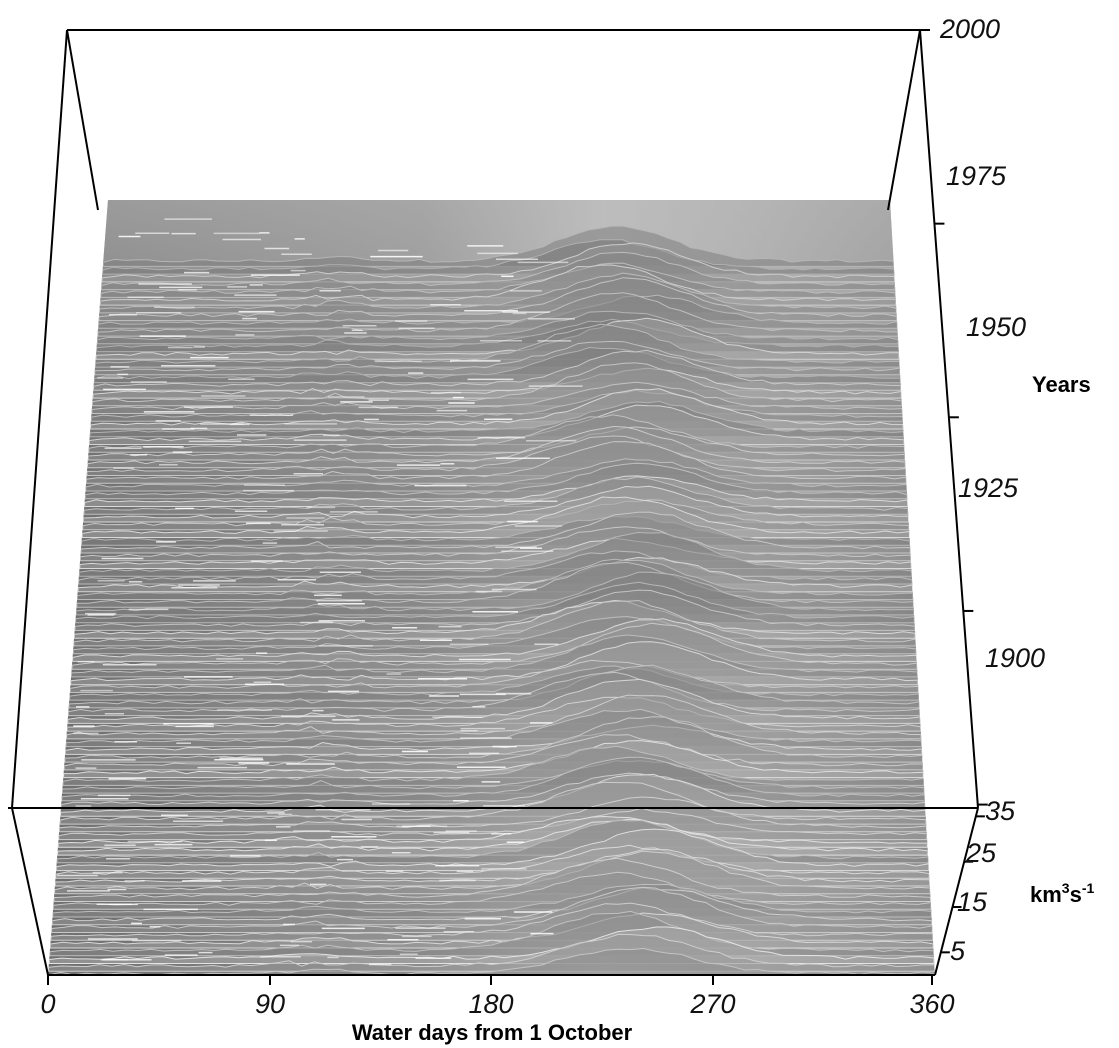  What do you see at coordinates (976, 176) in the screenshot?
I see `year-tick-label: 1975` at bounding box center [976, 176].